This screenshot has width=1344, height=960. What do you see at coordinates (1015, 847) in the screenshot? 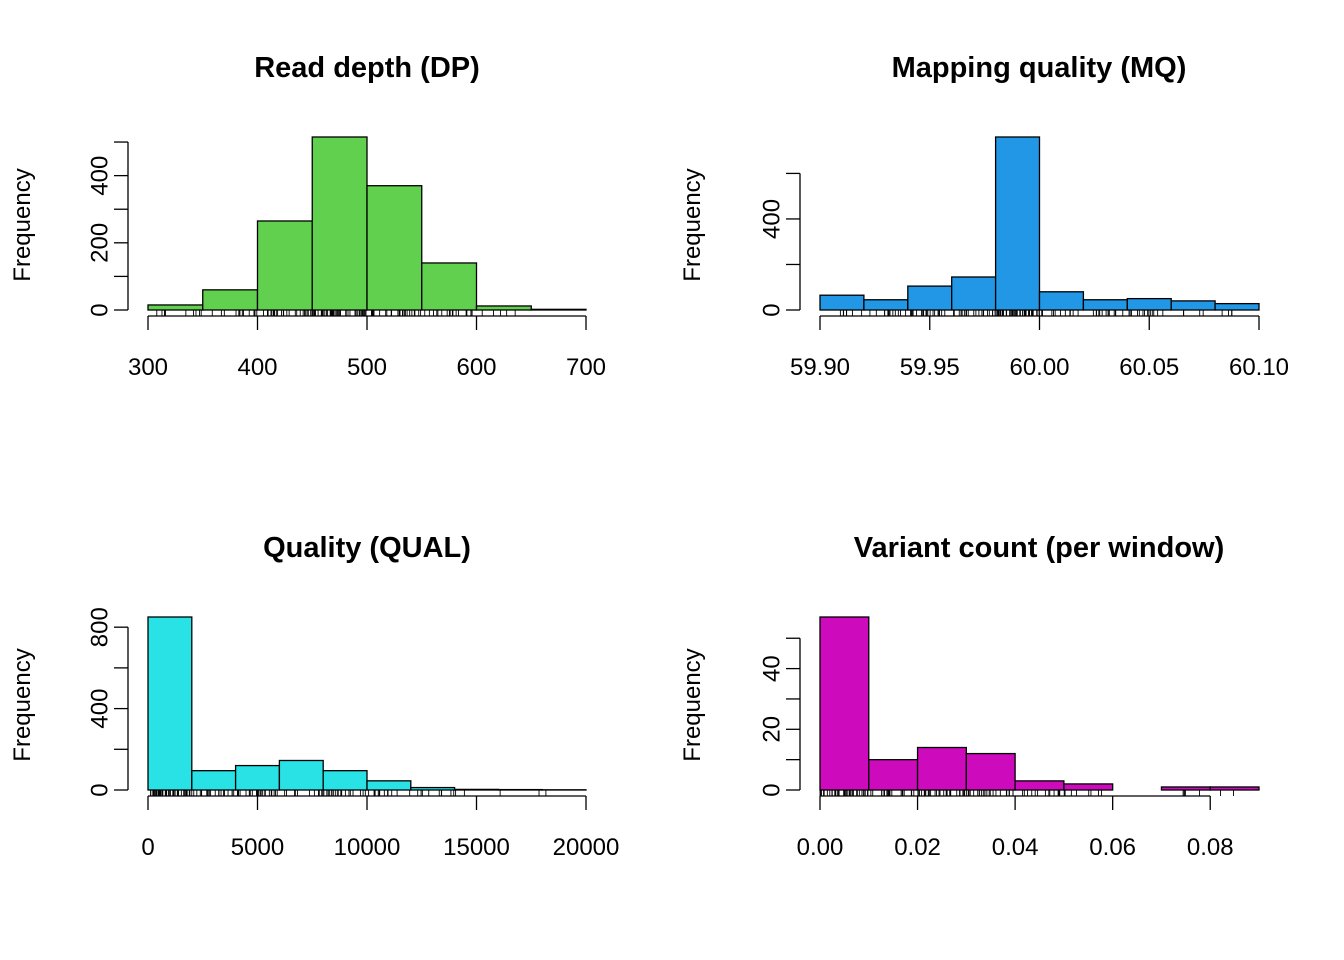
I see `x-tick-label: 0.04` at bounding box center [1015, 847].